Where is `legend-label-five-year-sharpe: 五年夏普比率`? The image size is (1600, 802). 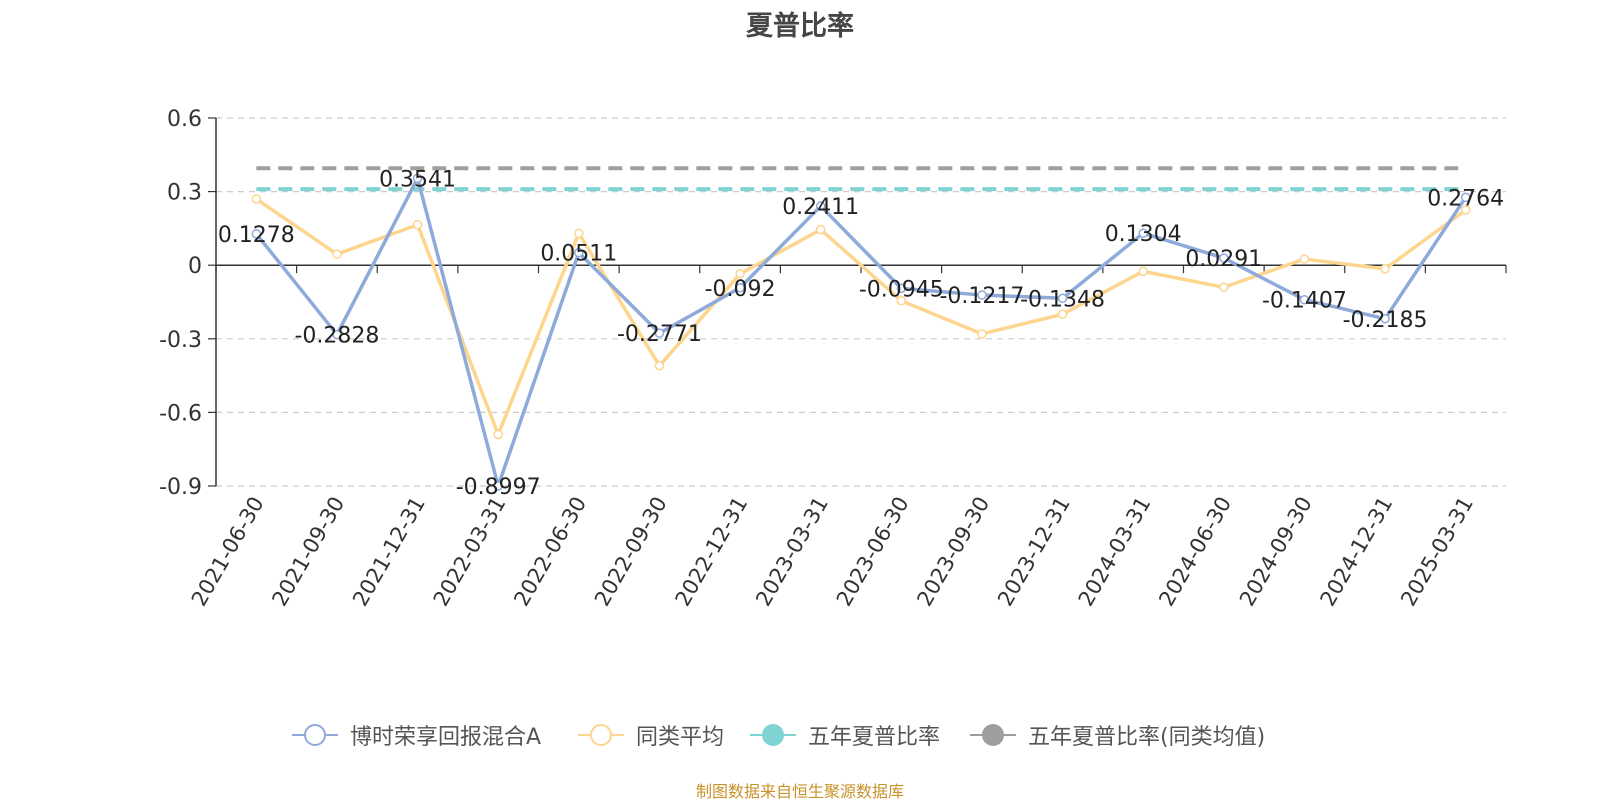 legend-label-five-year-sharpe: 五年夏普比率 is located at coordinates (874, 737).